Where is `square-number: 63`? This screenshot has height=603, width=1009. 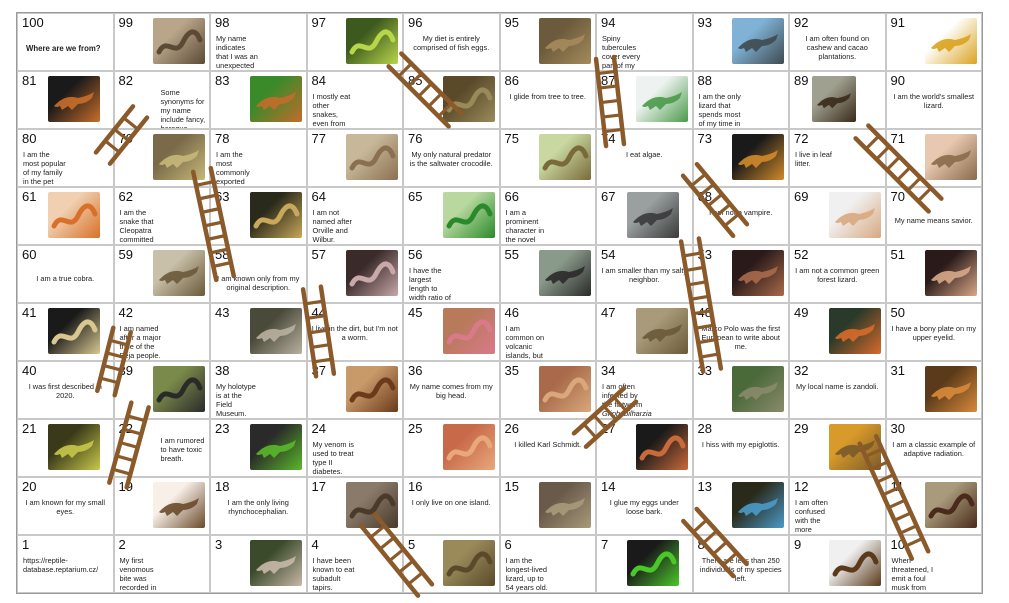 square-number: 63 is located at coordinates (222, 196).